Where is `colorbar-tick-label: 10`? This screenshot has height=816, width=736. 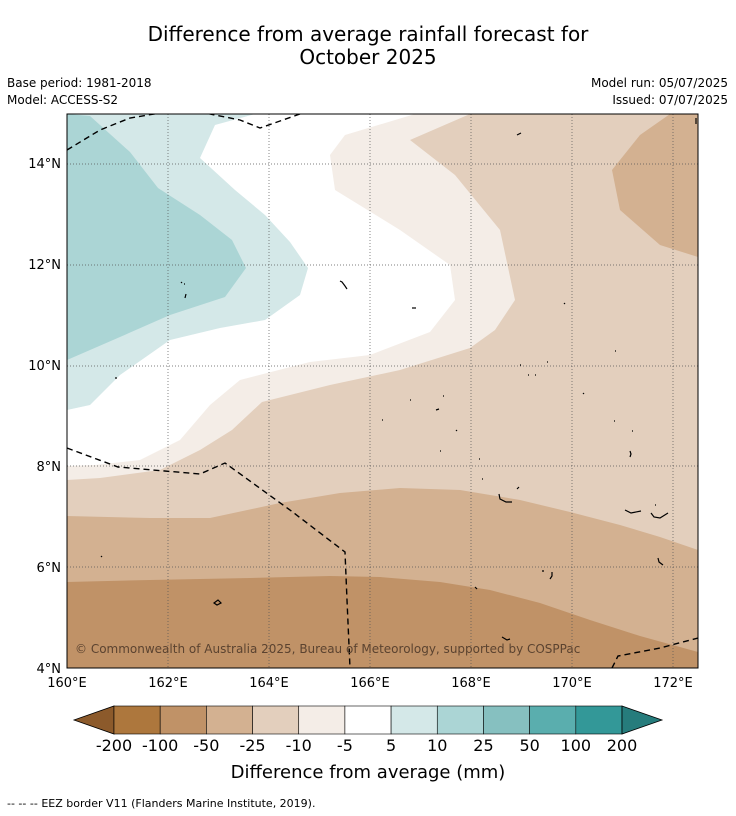 colorbar-tick-label: 10 is located at coordinates (437, 745).